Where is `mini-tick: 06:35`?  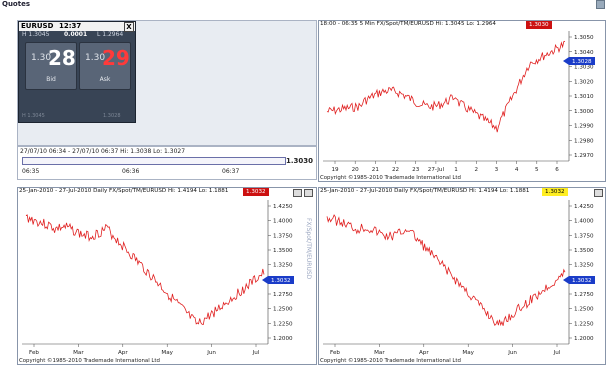
mini-tick: 06:35 is located at coordinates (31, 171).